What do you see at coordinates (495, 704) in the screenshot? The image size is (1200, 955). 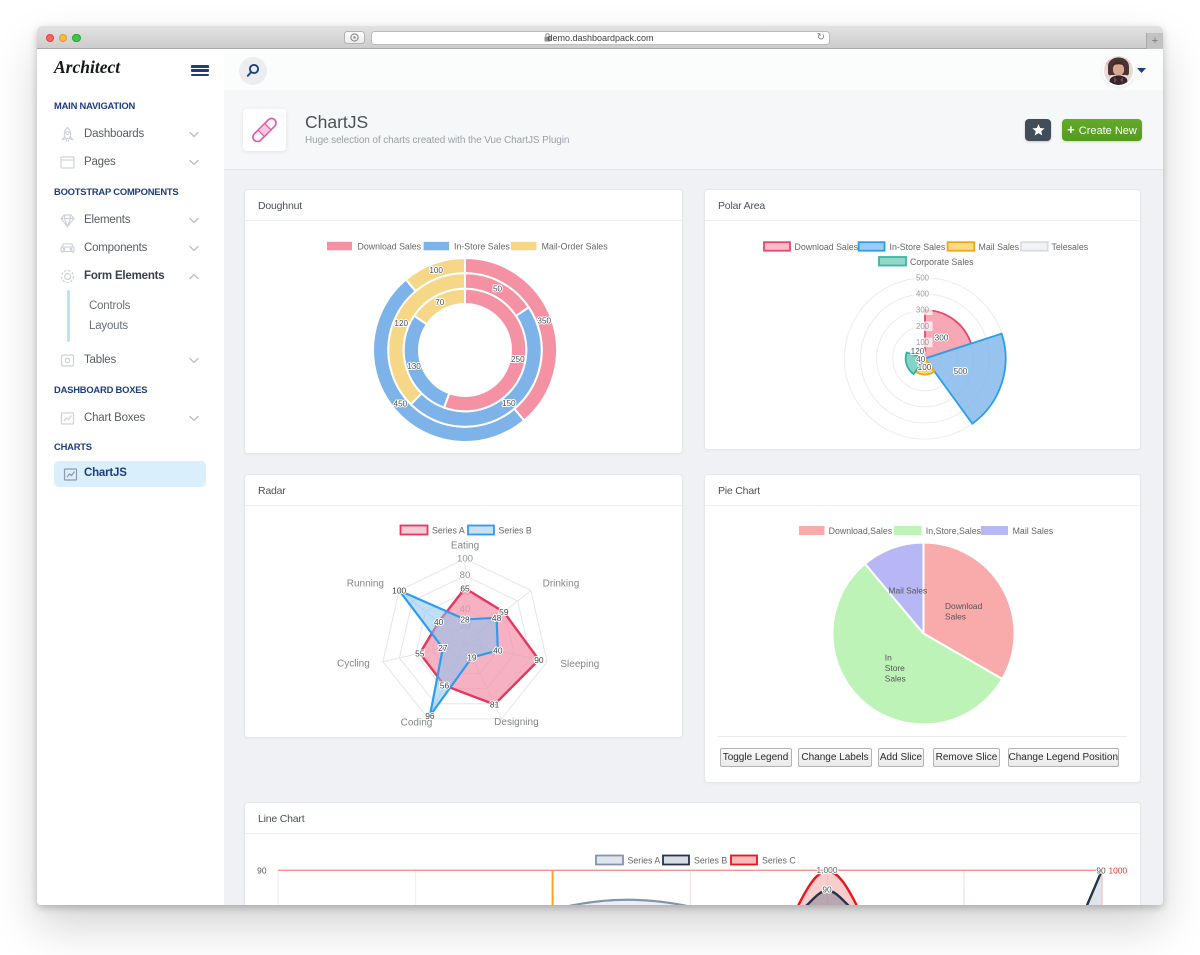 I see `svg-text: 81` at bounding box center [495, 704].